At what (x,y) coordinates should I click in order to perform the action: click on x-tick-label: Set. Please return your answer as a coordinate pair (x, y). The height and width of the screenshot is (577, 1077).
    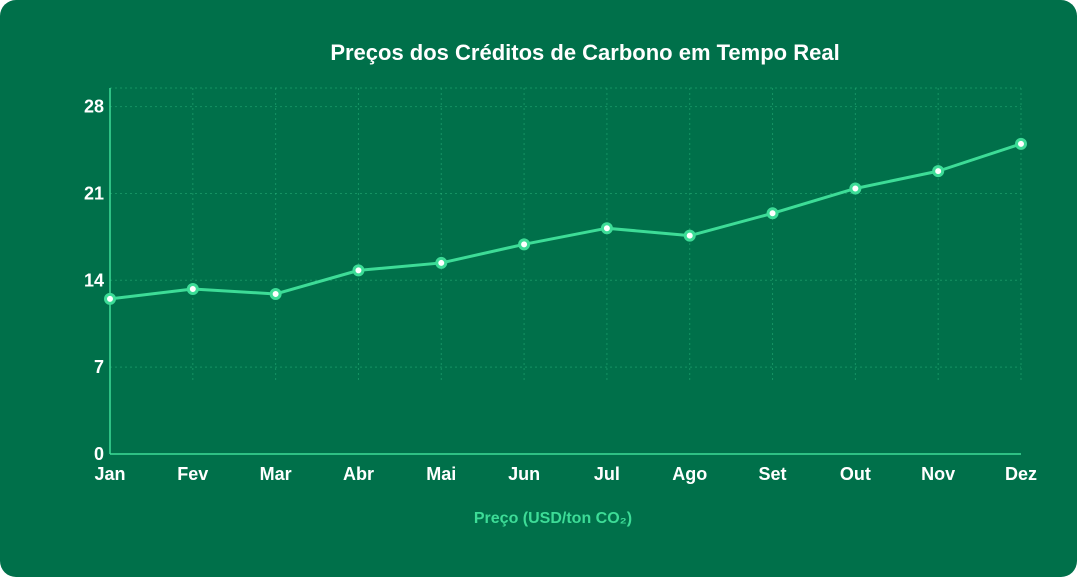
    Looking at the image, I should click on (773, 474).